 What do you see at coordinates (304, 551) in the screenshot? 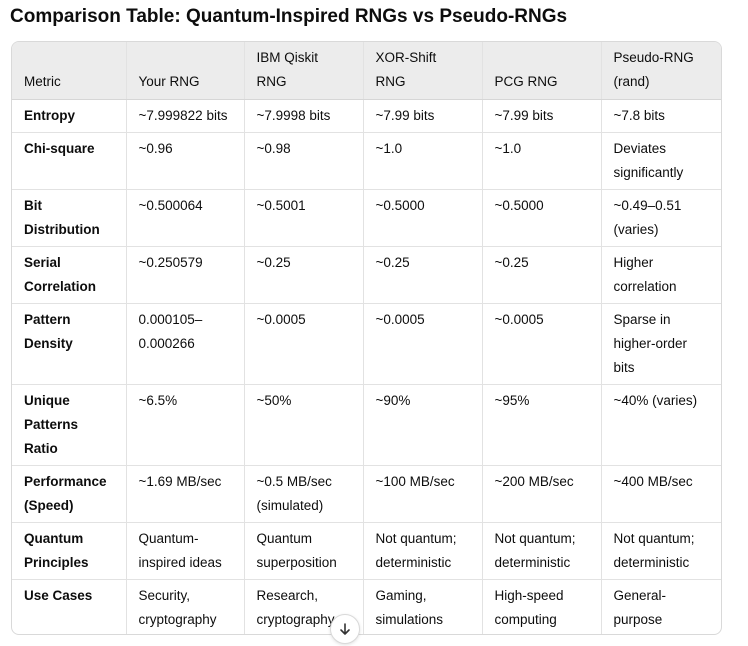
I see `table-cell: Quantum superposition` at bounding box center [304, 551].